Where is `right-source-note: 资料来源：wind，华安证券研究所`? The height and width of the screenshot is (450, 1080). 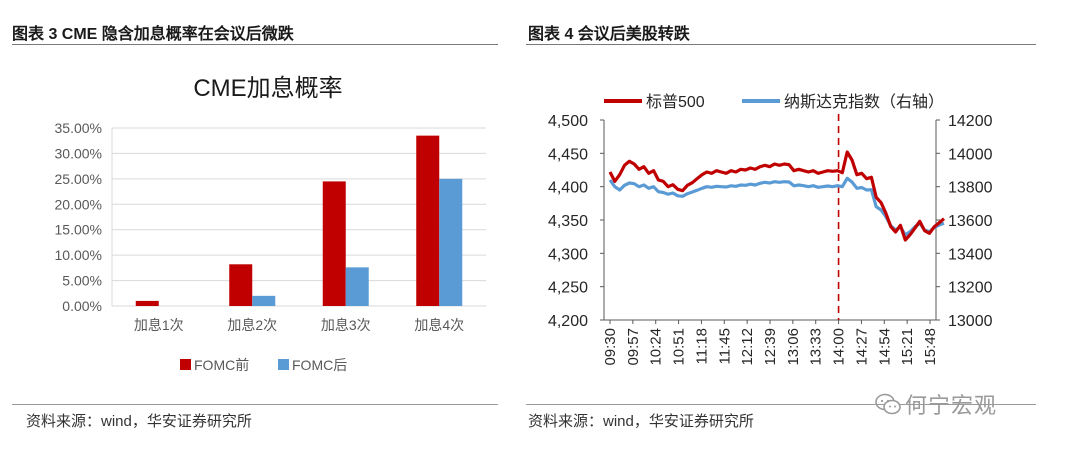 right-source-note: 资料来源：wind，华安证券研究所 is located at coordinates (641, 421).